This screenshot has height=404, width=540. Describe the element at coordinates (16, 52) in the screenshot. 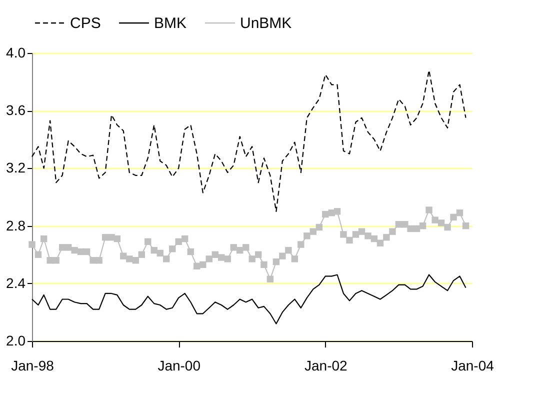

I see `y-tick-label: 4.0` at that location.